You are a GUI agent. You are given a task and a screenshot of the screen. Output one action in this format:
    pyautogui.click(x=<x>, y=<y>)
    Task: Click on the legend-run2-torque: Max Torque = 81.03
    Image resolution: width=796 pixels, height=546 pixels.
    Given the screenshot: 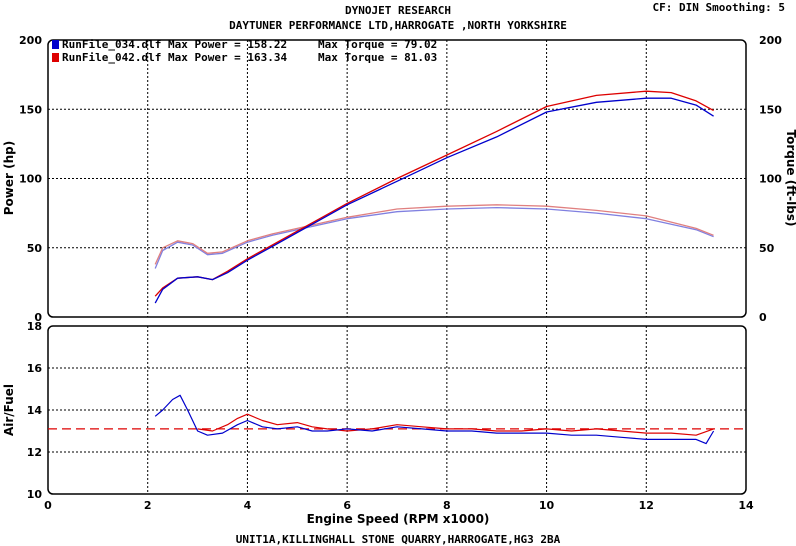 What is the action you would take?
    pyautogui.click(x=377, y=57)
    